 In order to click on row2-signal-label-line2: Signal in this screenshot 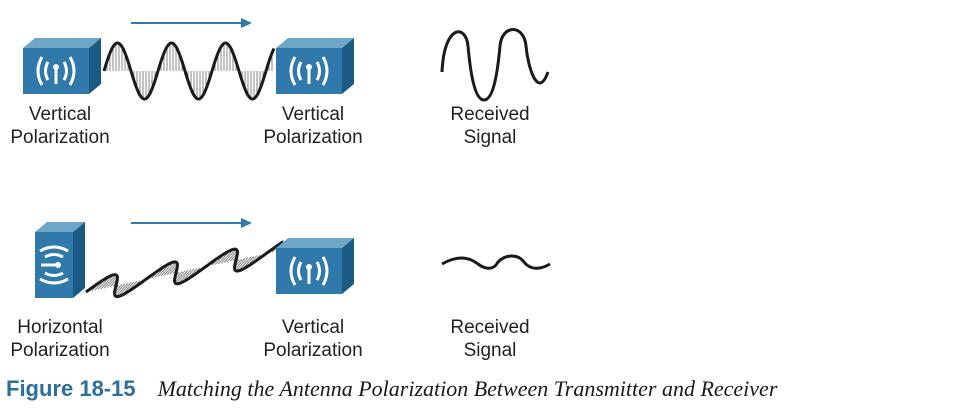, I will do `click(490, 350)`.